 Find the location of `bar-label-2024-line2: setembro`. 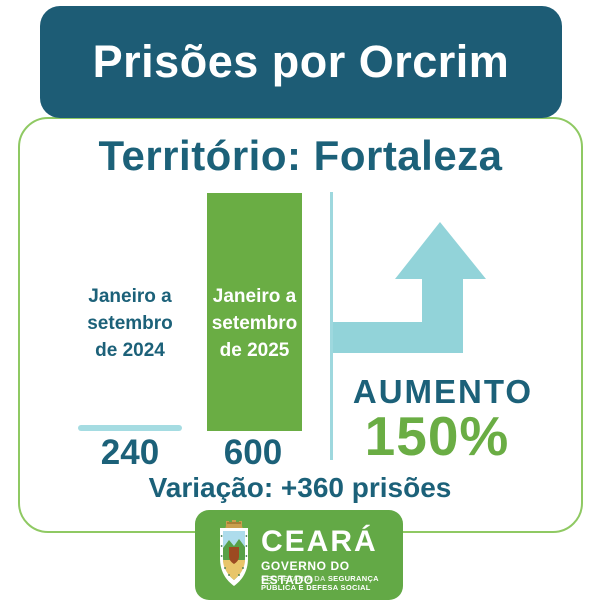

bar-label-2024-line2: setembro is located at coordinates (130, 323).